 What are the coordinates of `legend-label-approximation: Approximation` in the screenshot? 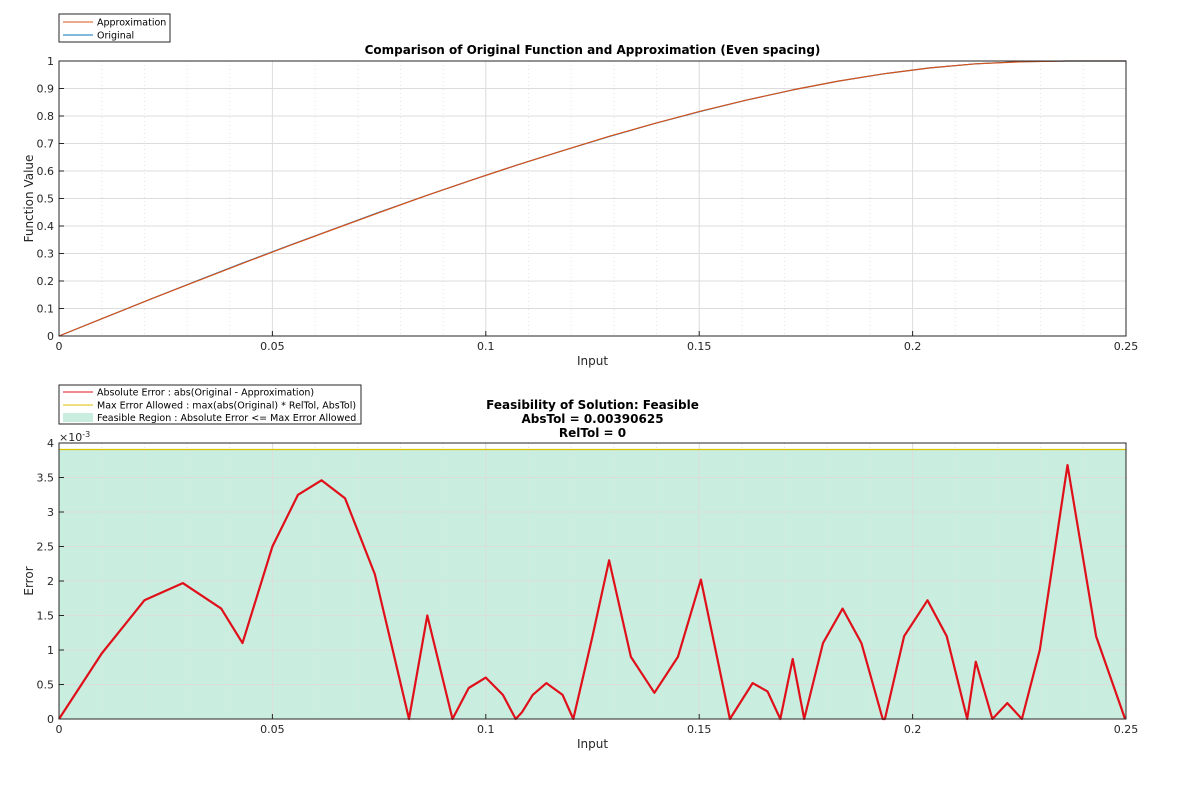 It's located at (131, 23).